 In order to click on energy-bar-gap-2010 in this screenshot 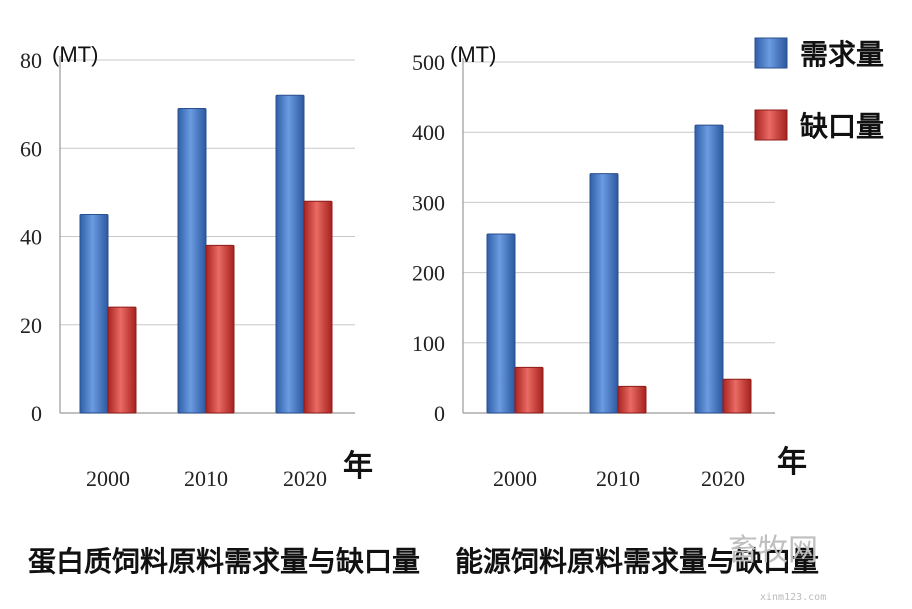, I will do `click(632, 399)`.